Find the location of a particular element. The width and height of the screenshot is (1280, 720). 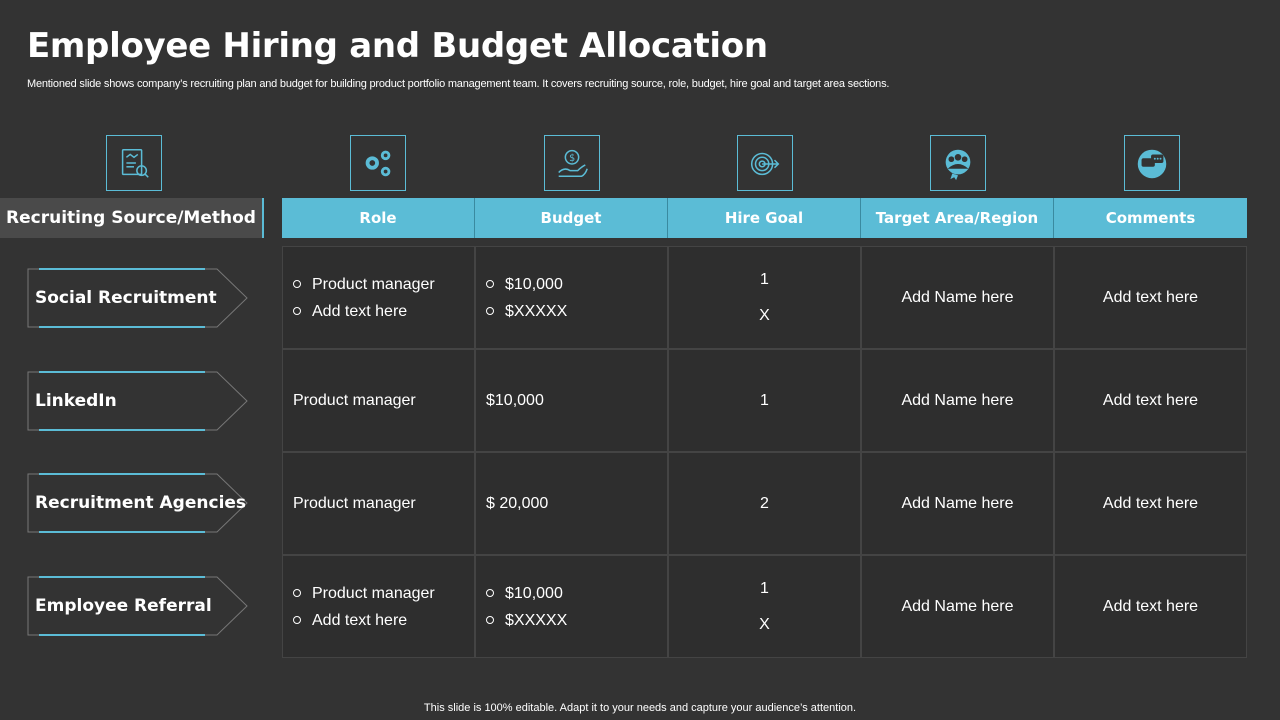

header-comments: Comments is located at coordinates (1150, 218).